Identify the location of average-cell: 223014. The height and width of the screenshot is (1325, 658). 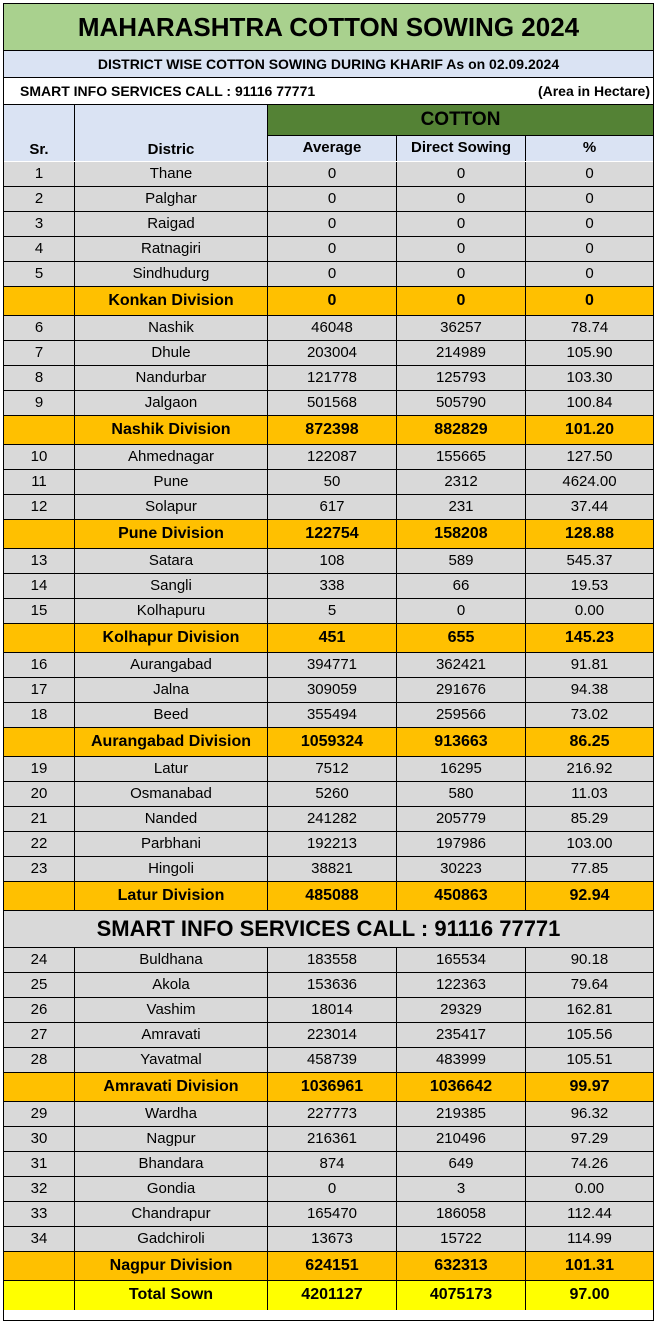
(332, 1035).